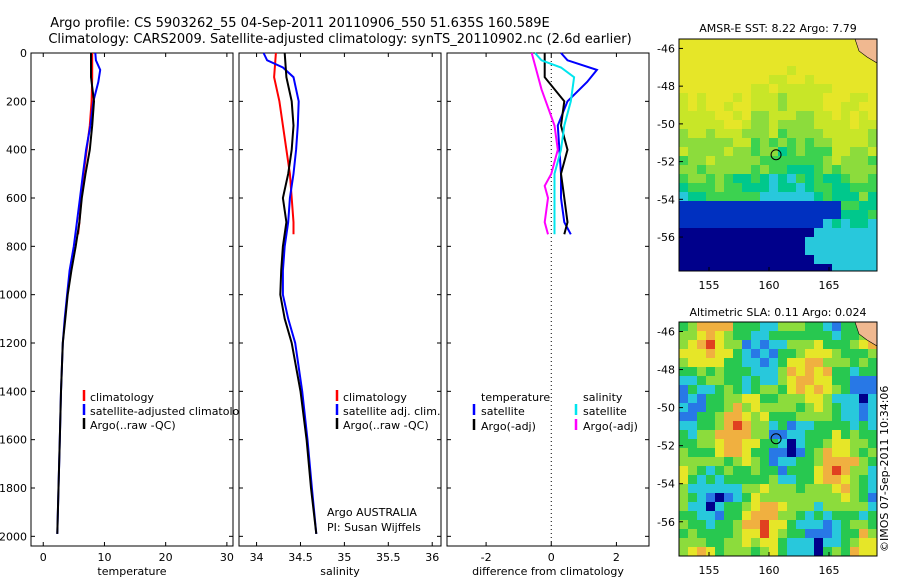  Describe the element at coordinates (769, 570) in the screenshot. I see `map-x-tick-label: 160` at that location.